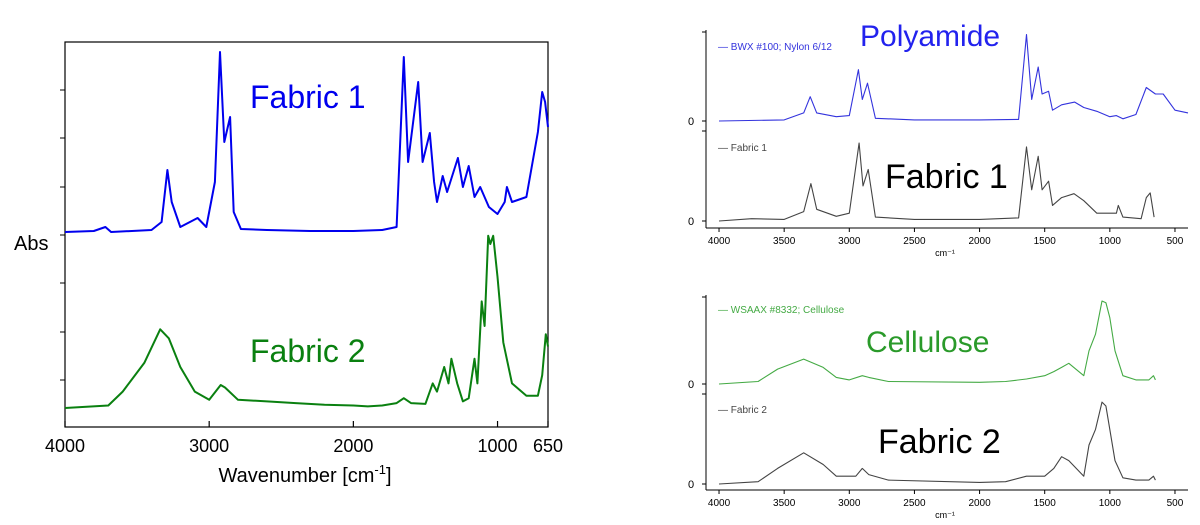  Describe the element at coordinates (945, 515) in the screenshot. I see `rb-xlabel: cm⁻¹` at that location.